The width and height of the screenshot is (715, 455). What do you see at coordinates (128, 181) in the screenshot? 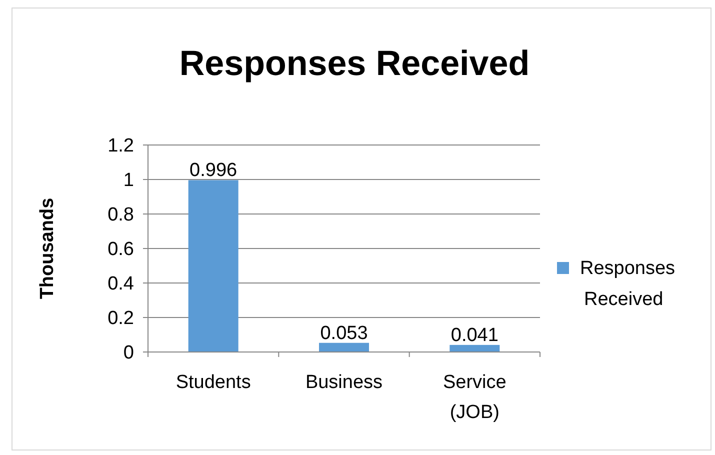
I see `y-tick-label: 1` at bounding box center [128, 181].